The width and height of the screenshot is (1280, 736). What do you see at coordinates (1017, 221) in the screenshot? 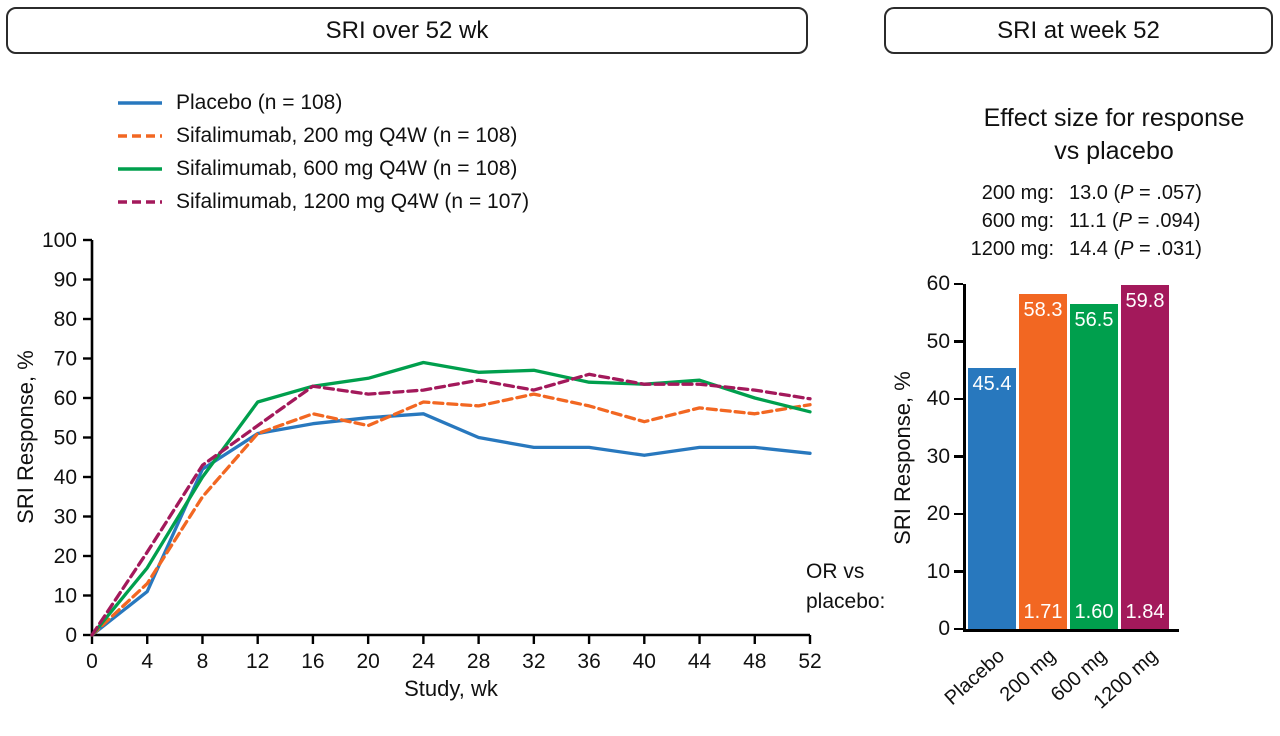
I see `dose-label: 600 mg:` at bounding box center [1017, 221].